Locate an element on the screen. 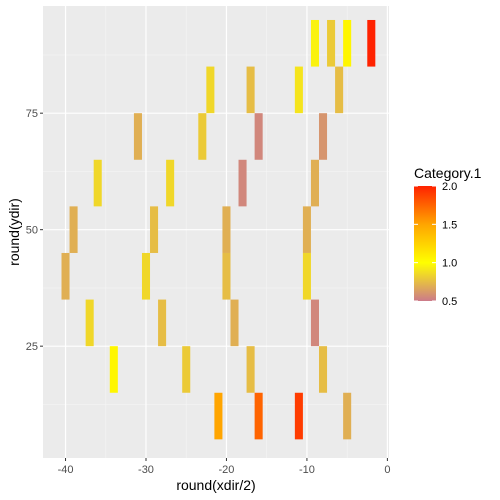  legend-colorbar is located at coordinates (425, 243).